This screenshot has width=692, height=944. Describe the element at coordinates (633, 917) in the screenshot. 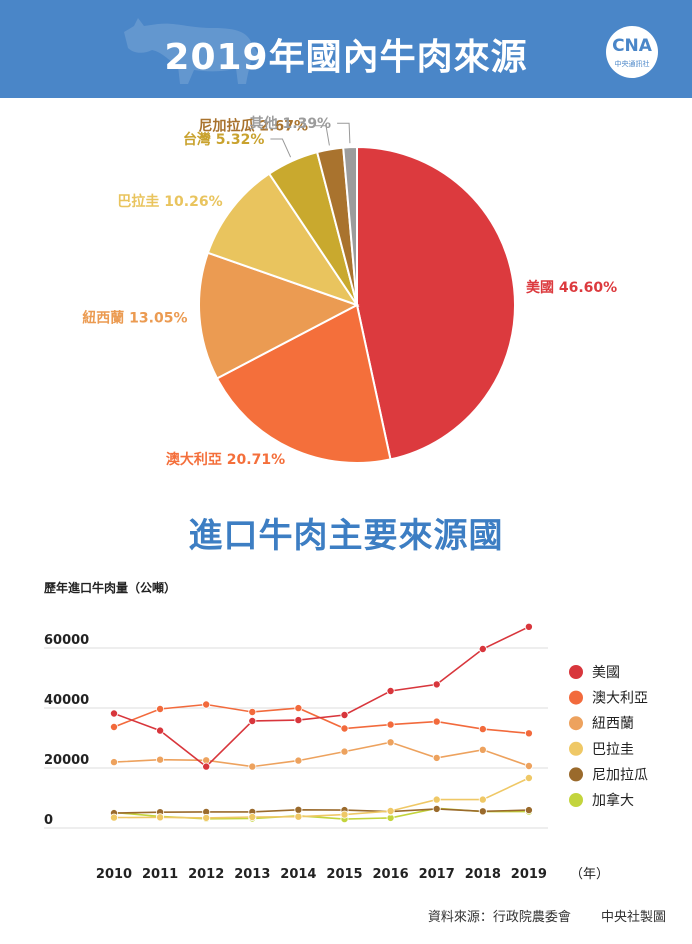

I see `credit-note: 中央社製圖` at that location.